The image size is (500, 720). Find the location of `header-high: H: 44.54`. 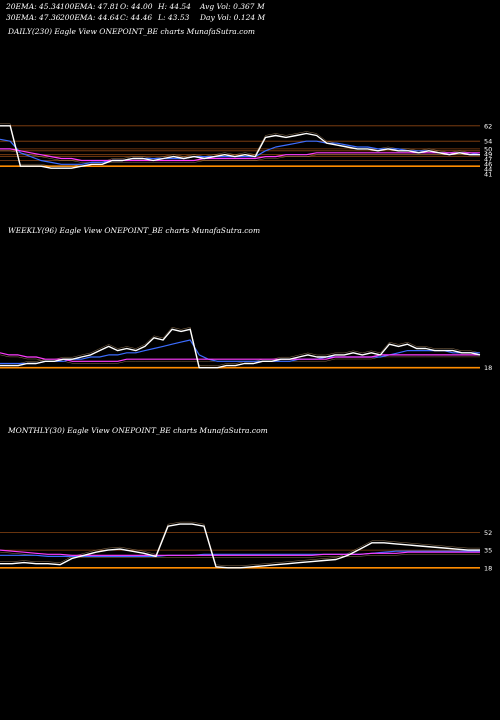

header-high: H: 44.54 is located at coordinates (174, 6).